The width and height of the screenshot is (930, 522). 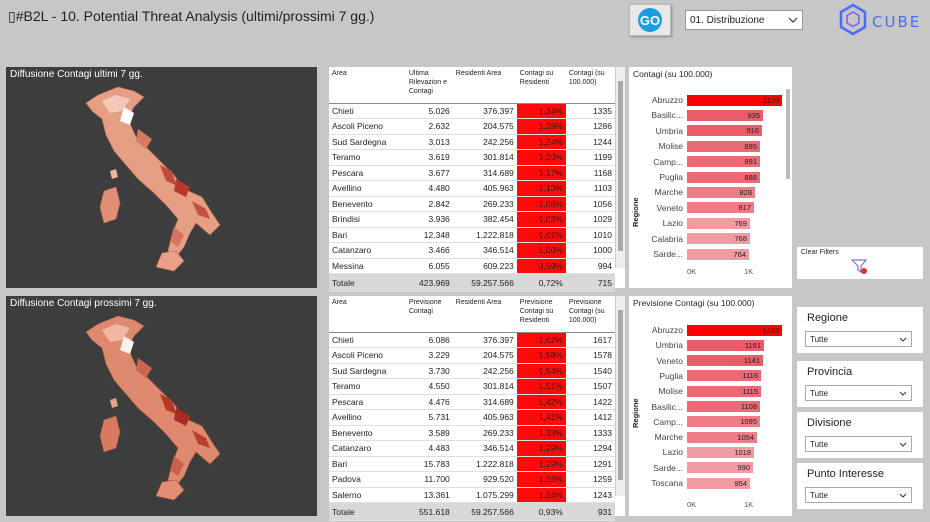 I want to click on go-button: GO, so click(x=650, y=20).